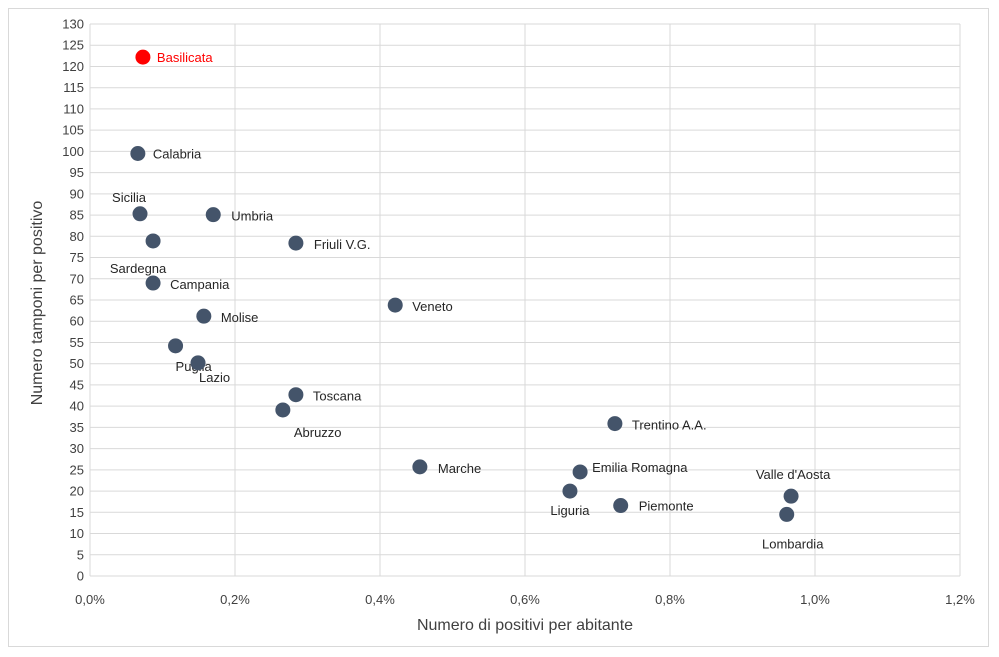  I want to click on point-valle-d-aosta, so click(791, 496).